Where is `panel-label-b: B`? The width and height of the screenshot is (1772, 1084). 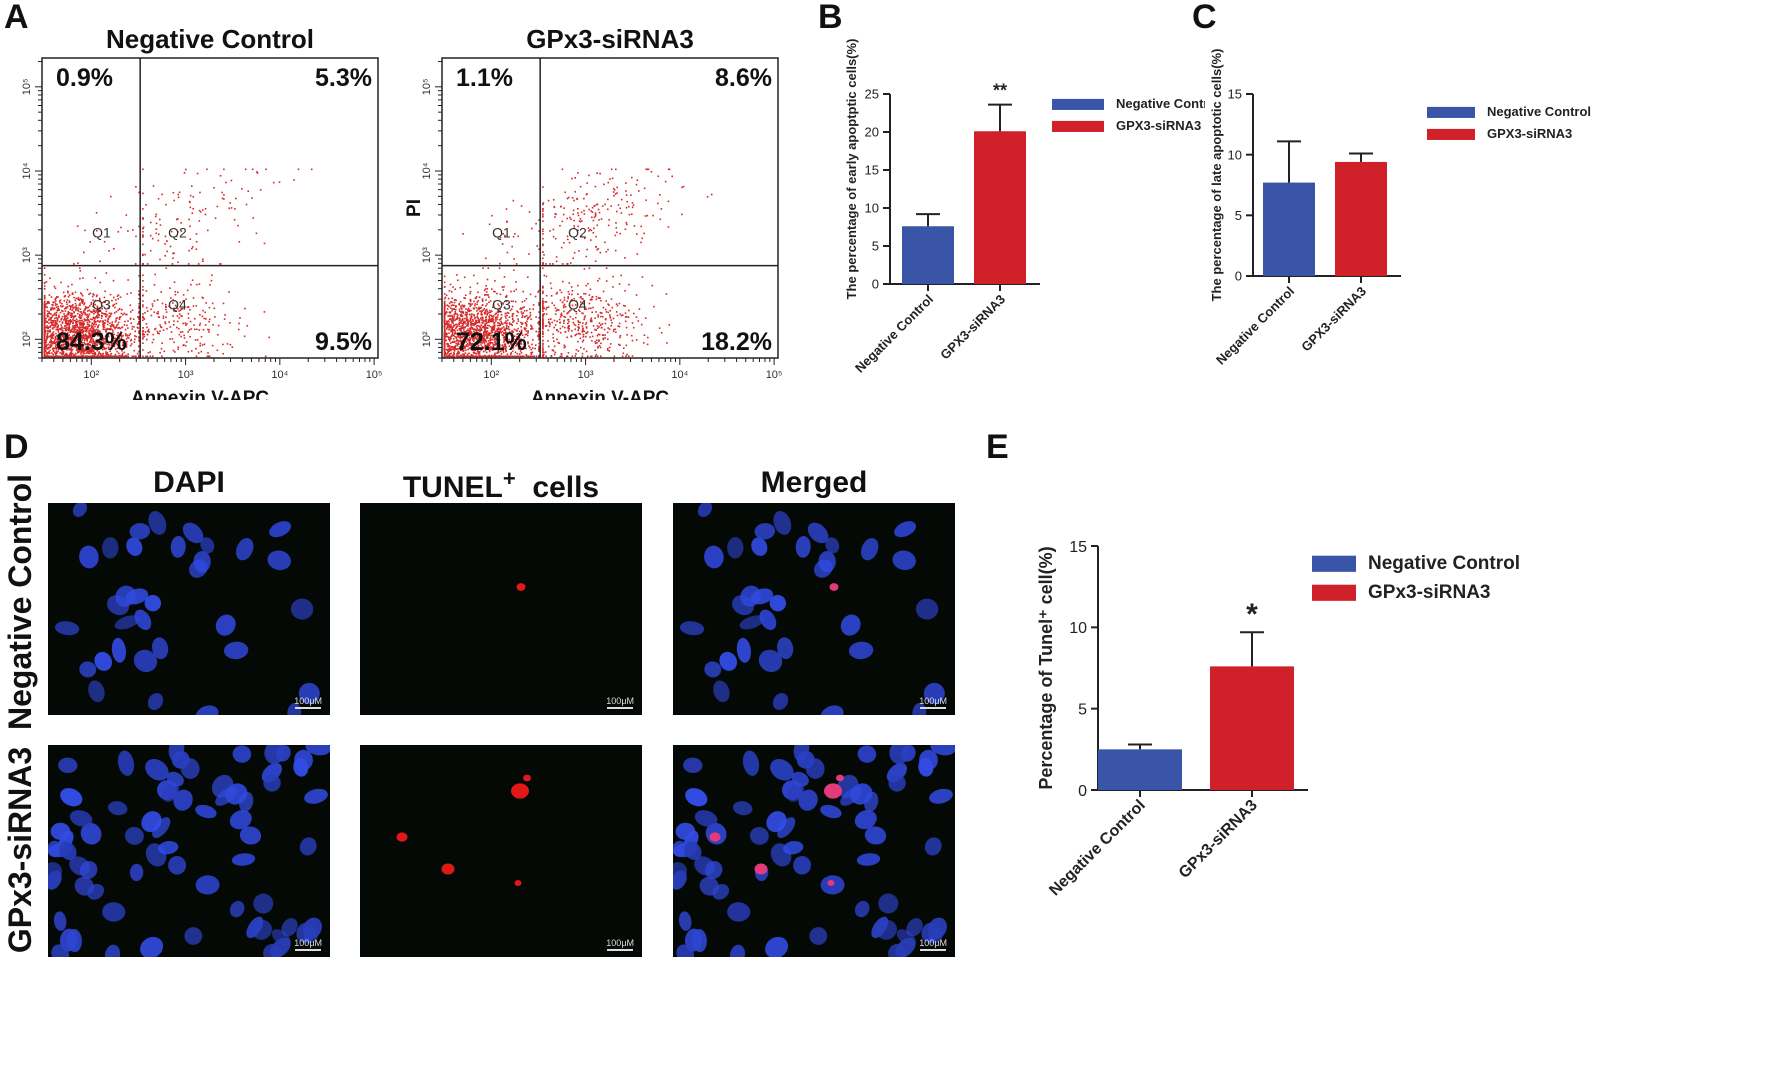
panel-label-b: B is located at coordinates (830, 18).